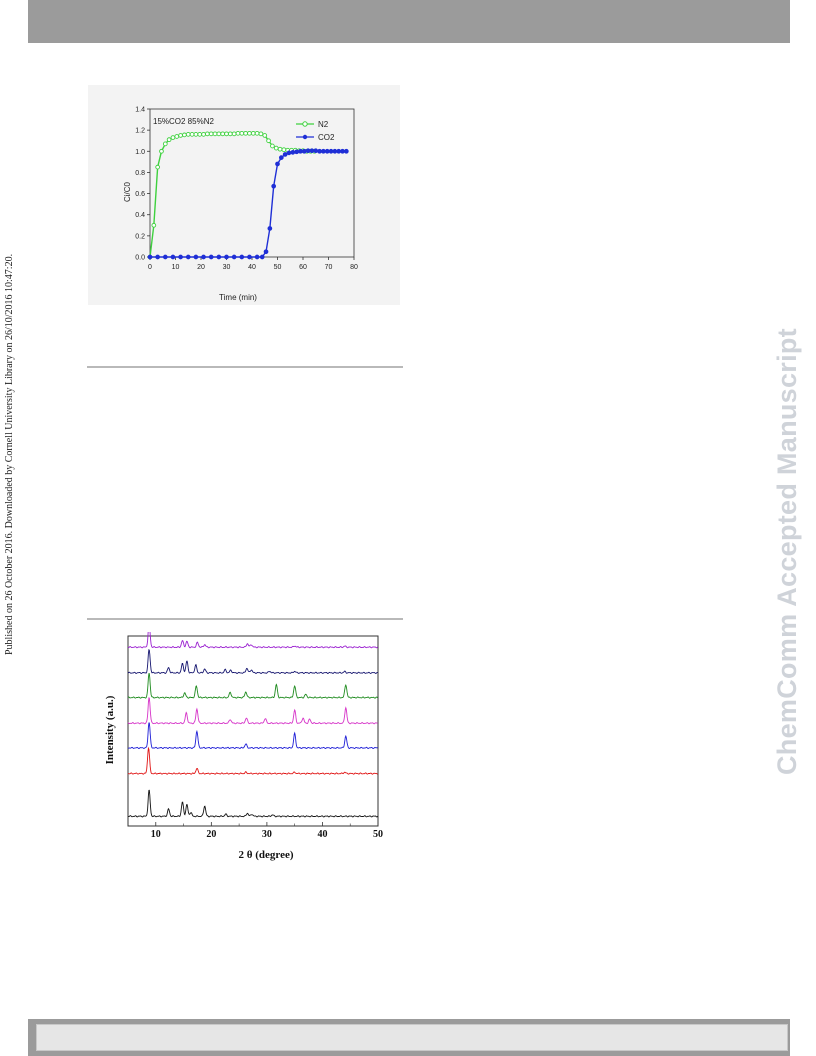  Describe the element at coordinates (150, 267) in the screenshot. I see `chart1-xtick-label: 0` at that location.